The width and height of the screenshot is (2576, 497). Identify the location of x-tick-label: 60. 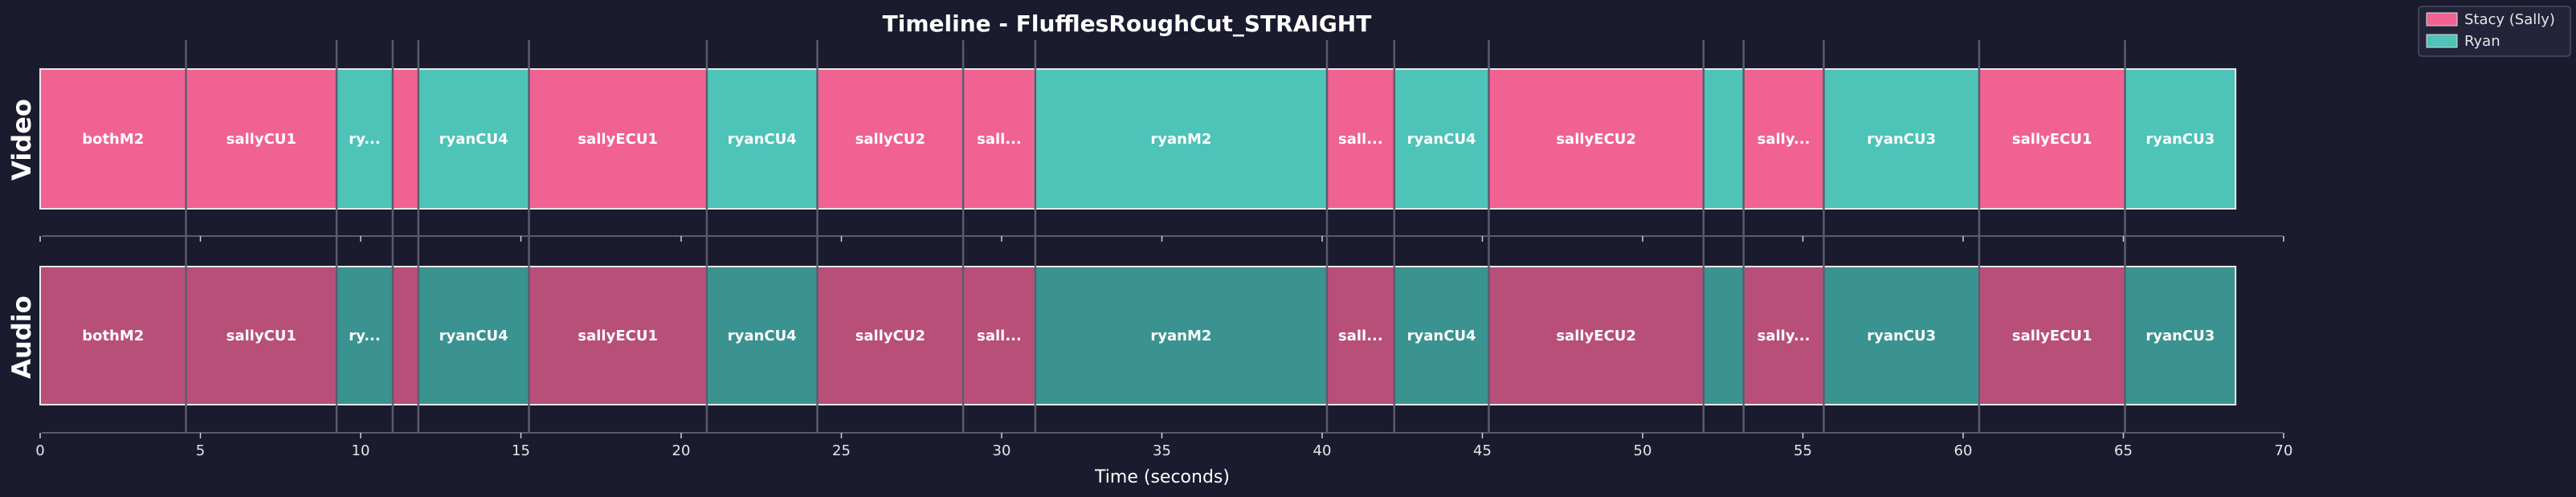
(1963, 450).